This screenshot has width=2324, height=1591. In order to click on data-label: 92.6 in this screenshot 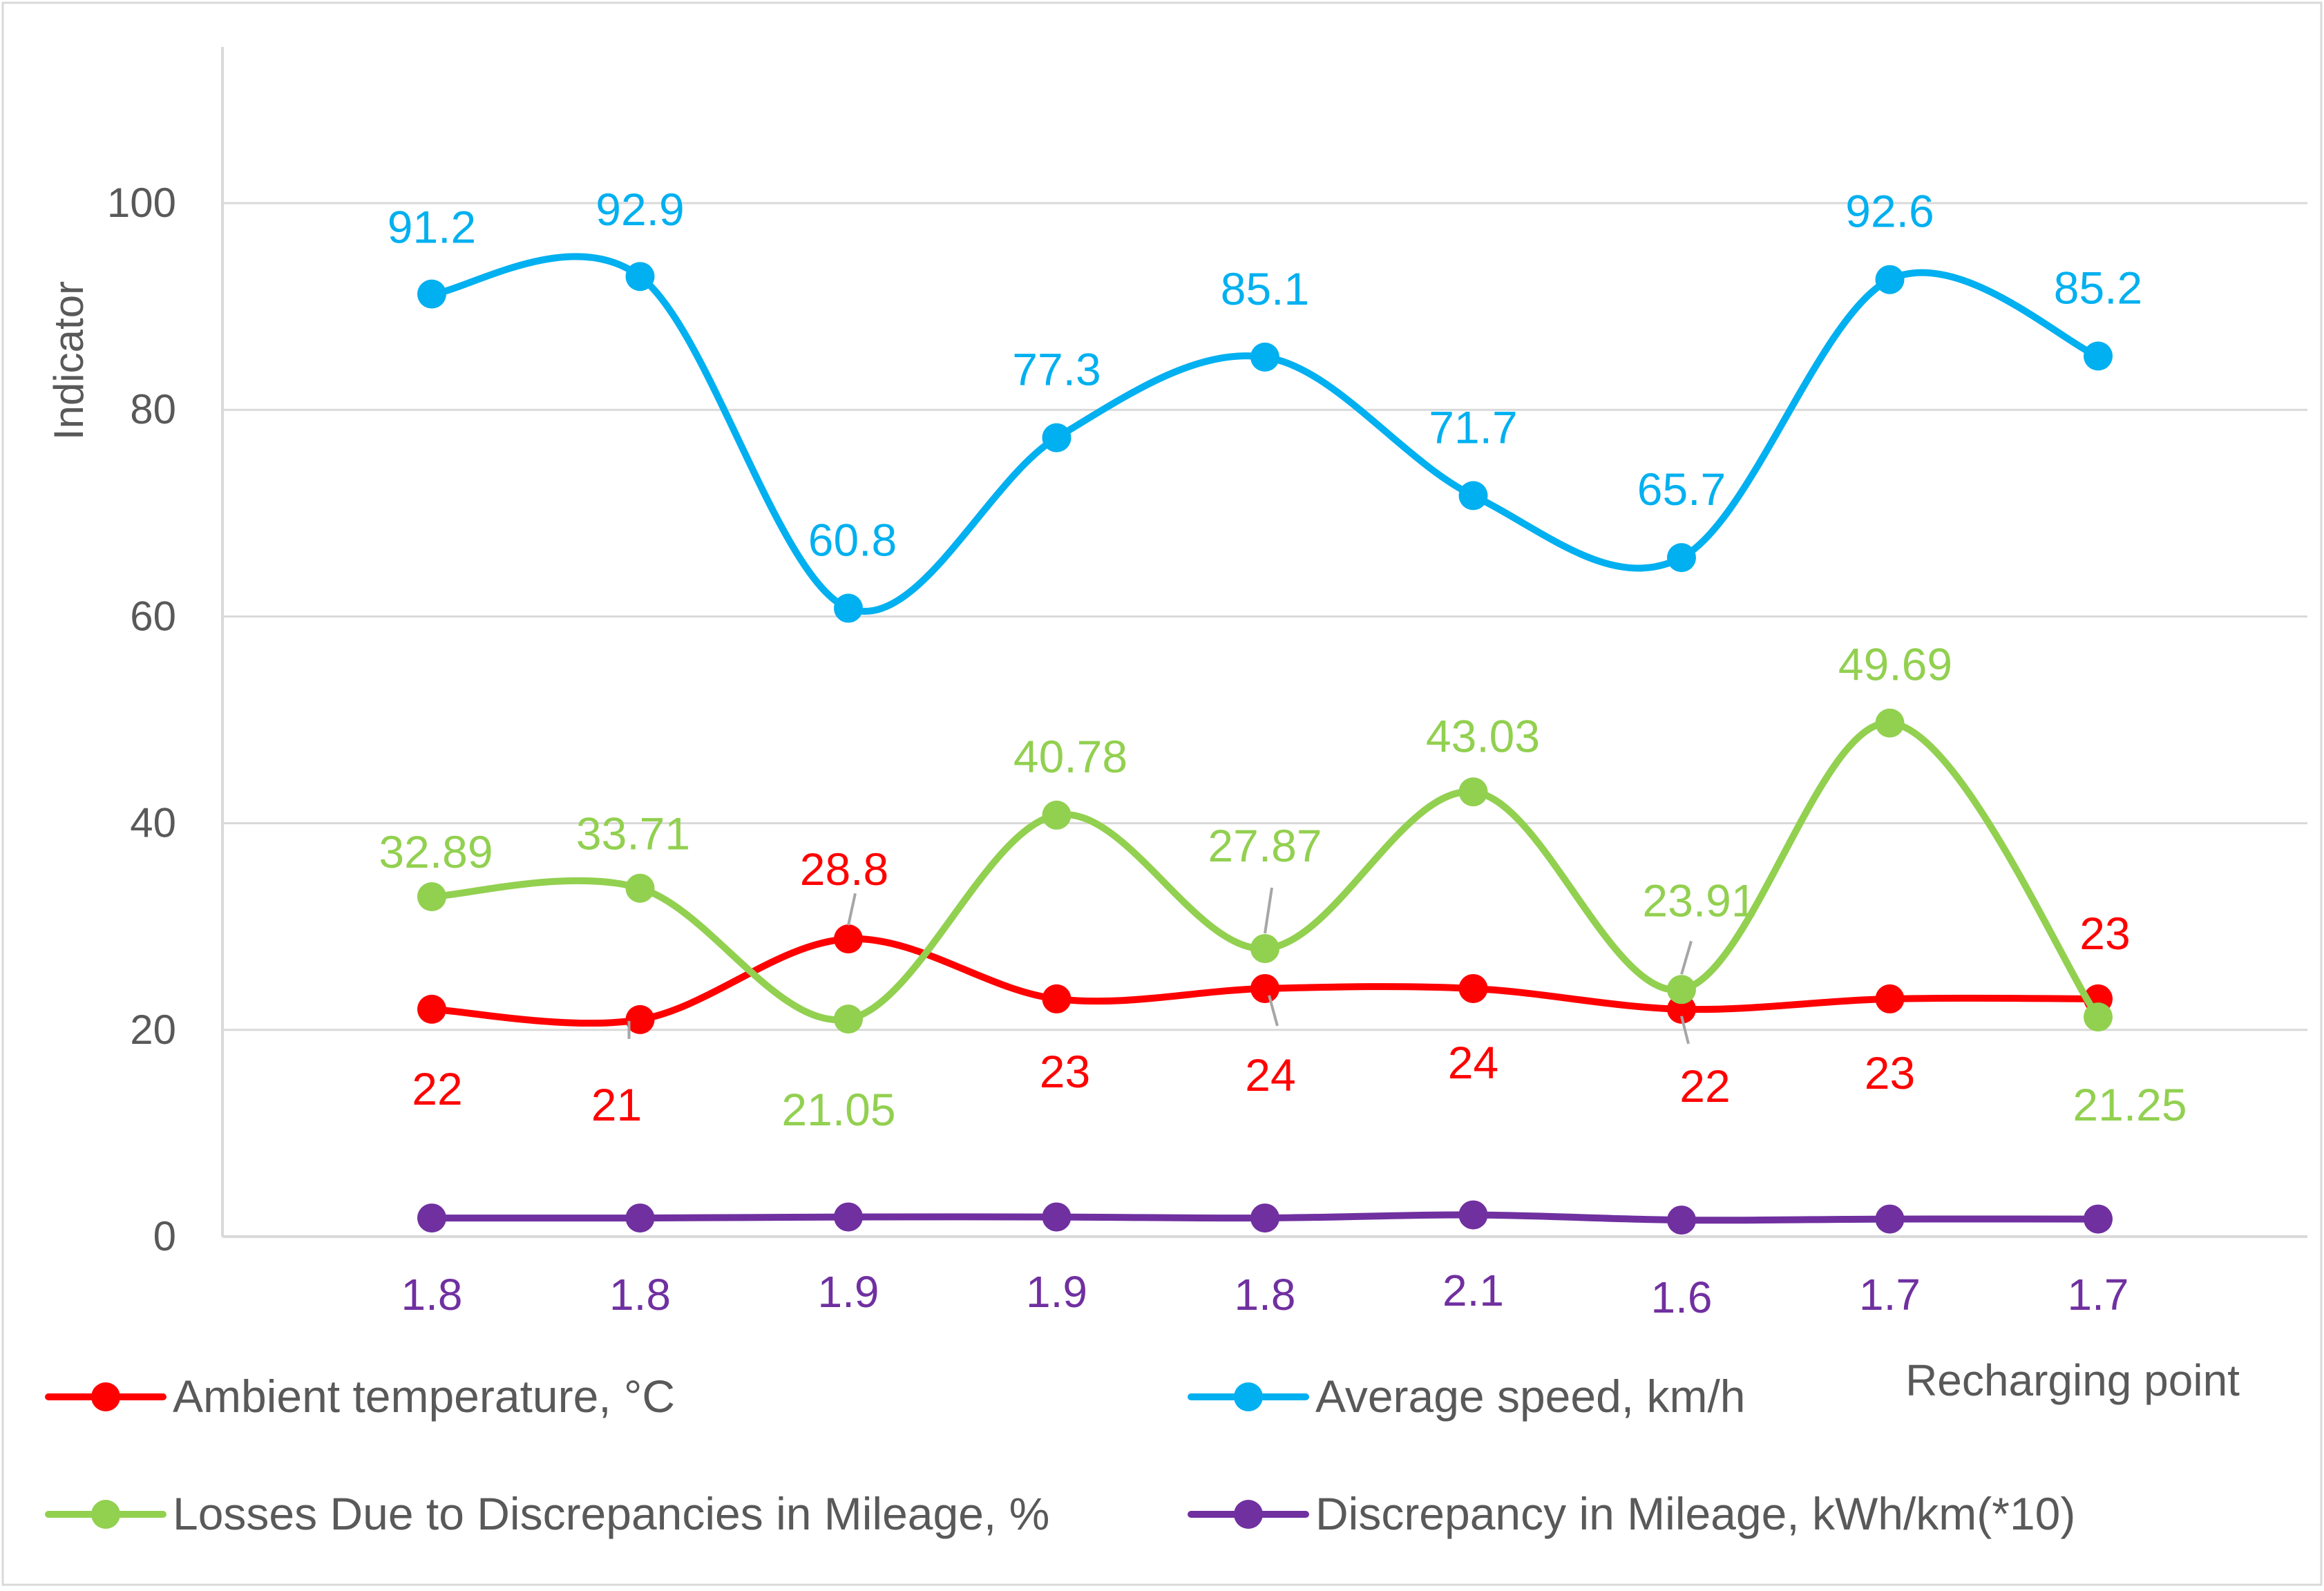, I will do `click(1890, 212)`.